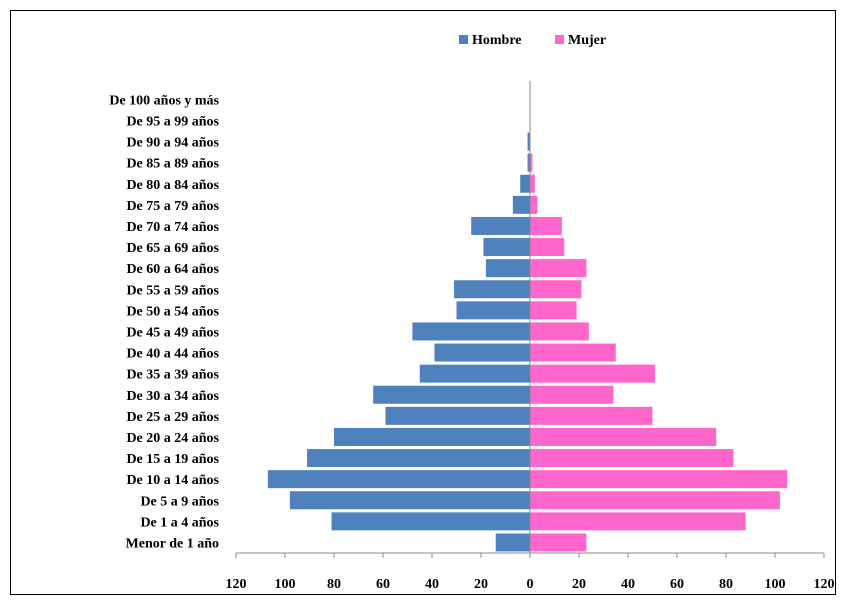  I want to click on category-label: De 75 a 79 años, so click(172, 206).